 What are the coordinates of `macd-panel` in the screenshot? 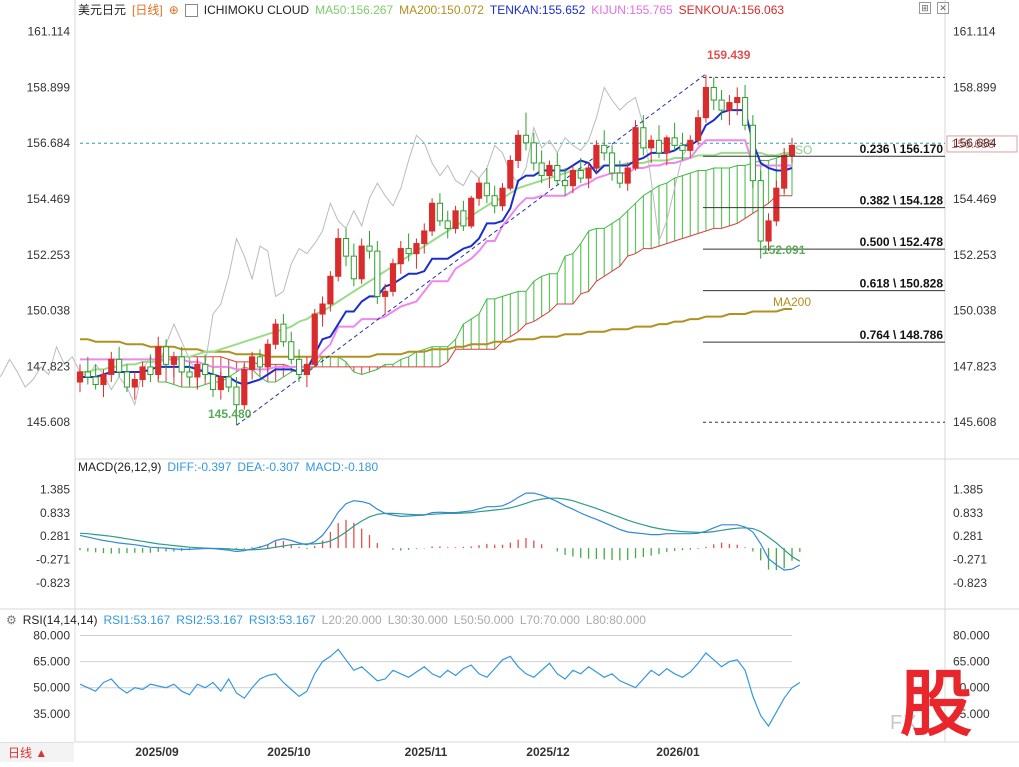 It's located at (440, 531).